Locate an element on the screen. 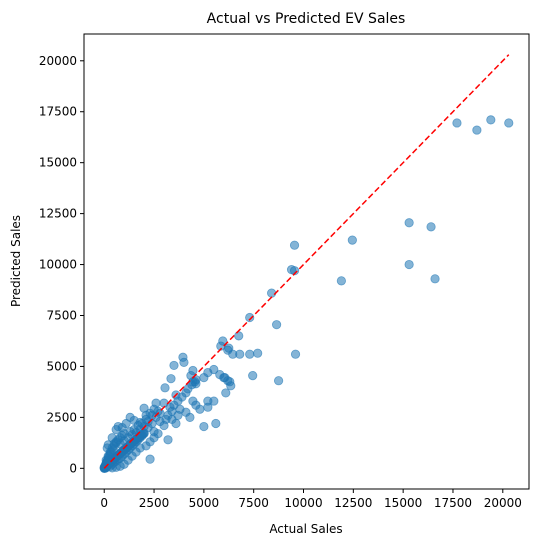 This screenshot has height=547, width=558. y-tick-label: 15000 is located at coordinates (58, 163).